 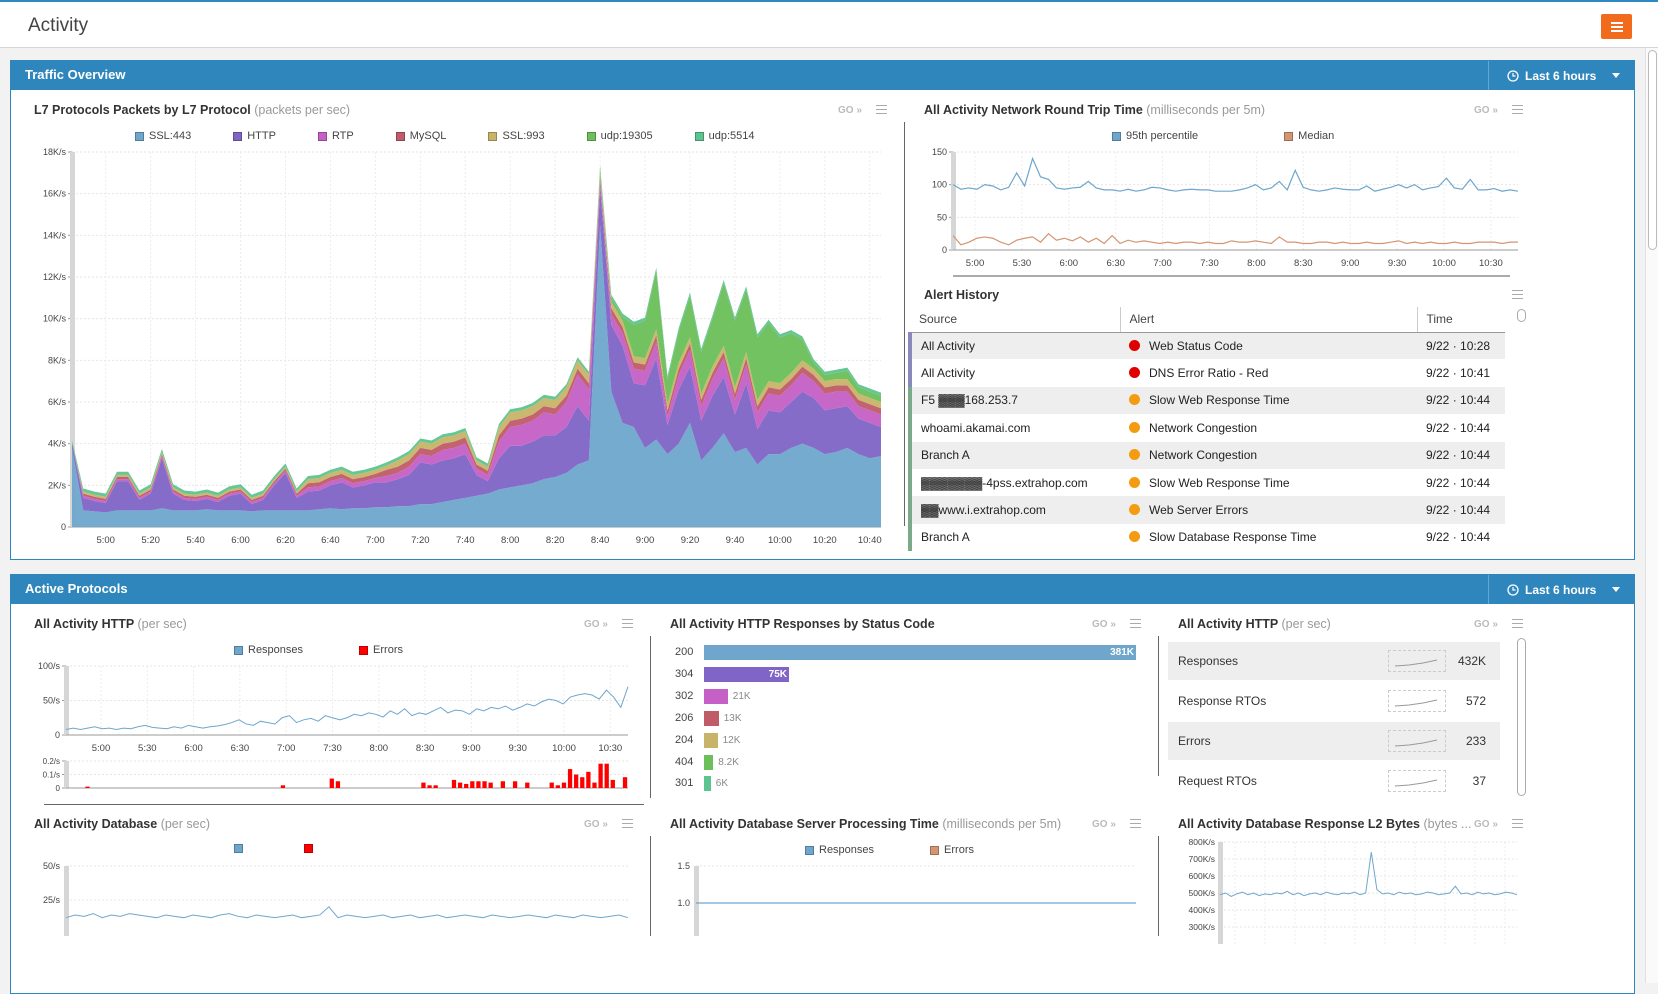 What do you see at coordinates (684, 652) in the screenshot?
I see `status-code-label: 200` at bounding box center [684, 652].